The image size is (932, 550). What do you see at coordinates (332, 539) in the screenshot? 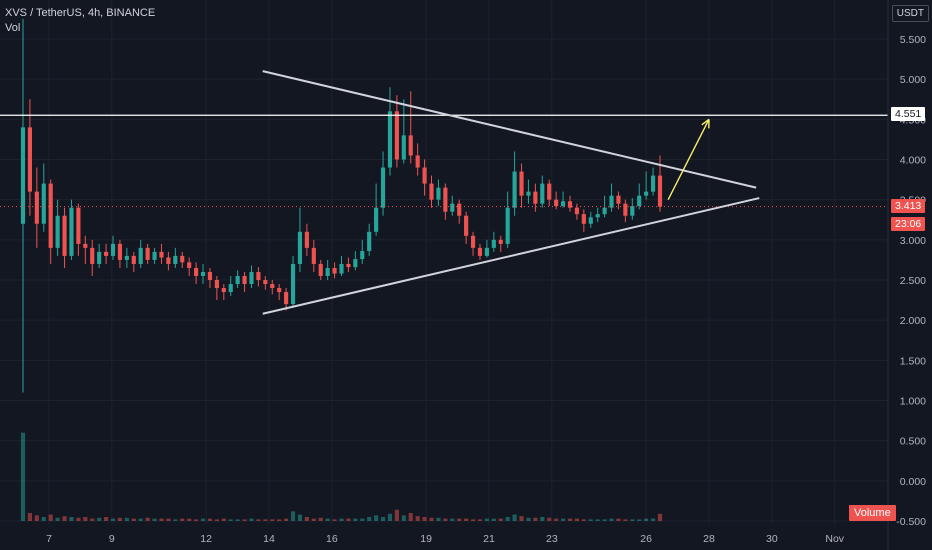
I see `x-tick-label: 16` at bounding box center [332, 539].